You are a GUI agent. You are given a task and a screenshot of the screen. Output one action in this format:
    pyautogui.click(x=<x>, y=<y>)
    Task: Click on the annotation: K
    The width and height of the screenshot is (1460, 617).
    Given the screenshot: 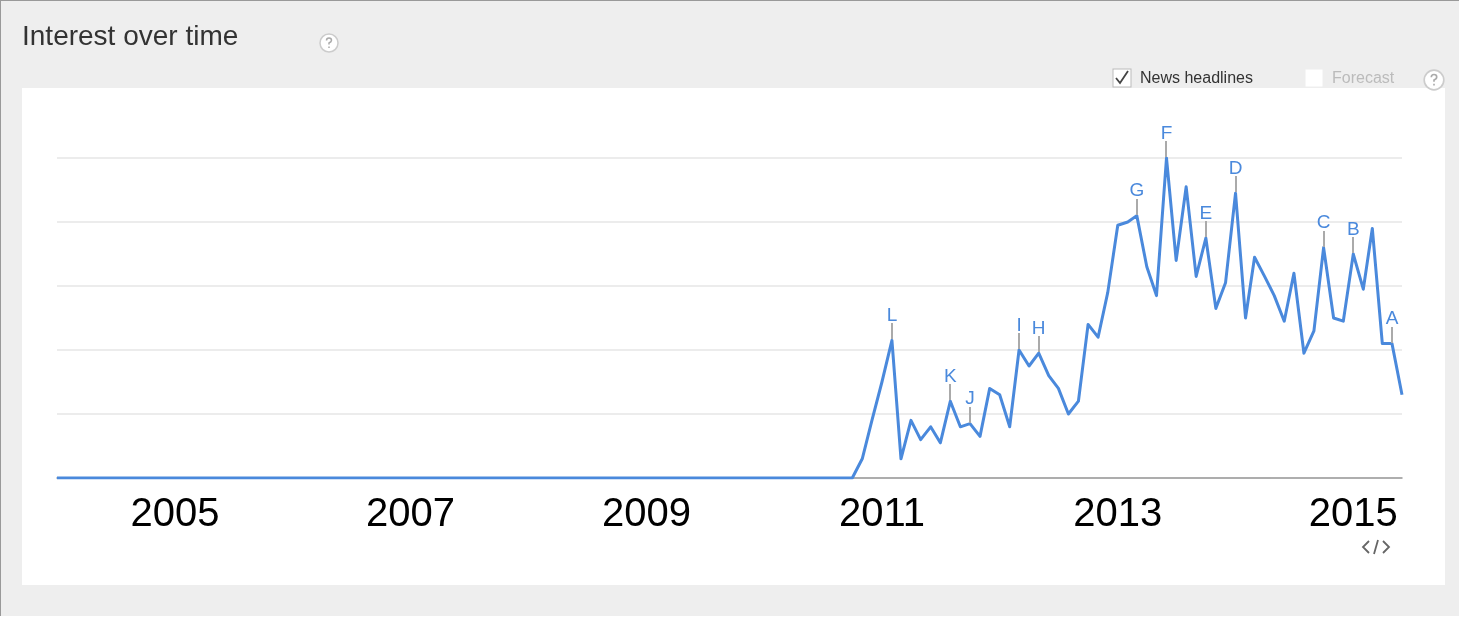 What is the action you would take?
    pyautogui.click(x=950, y=375)
    